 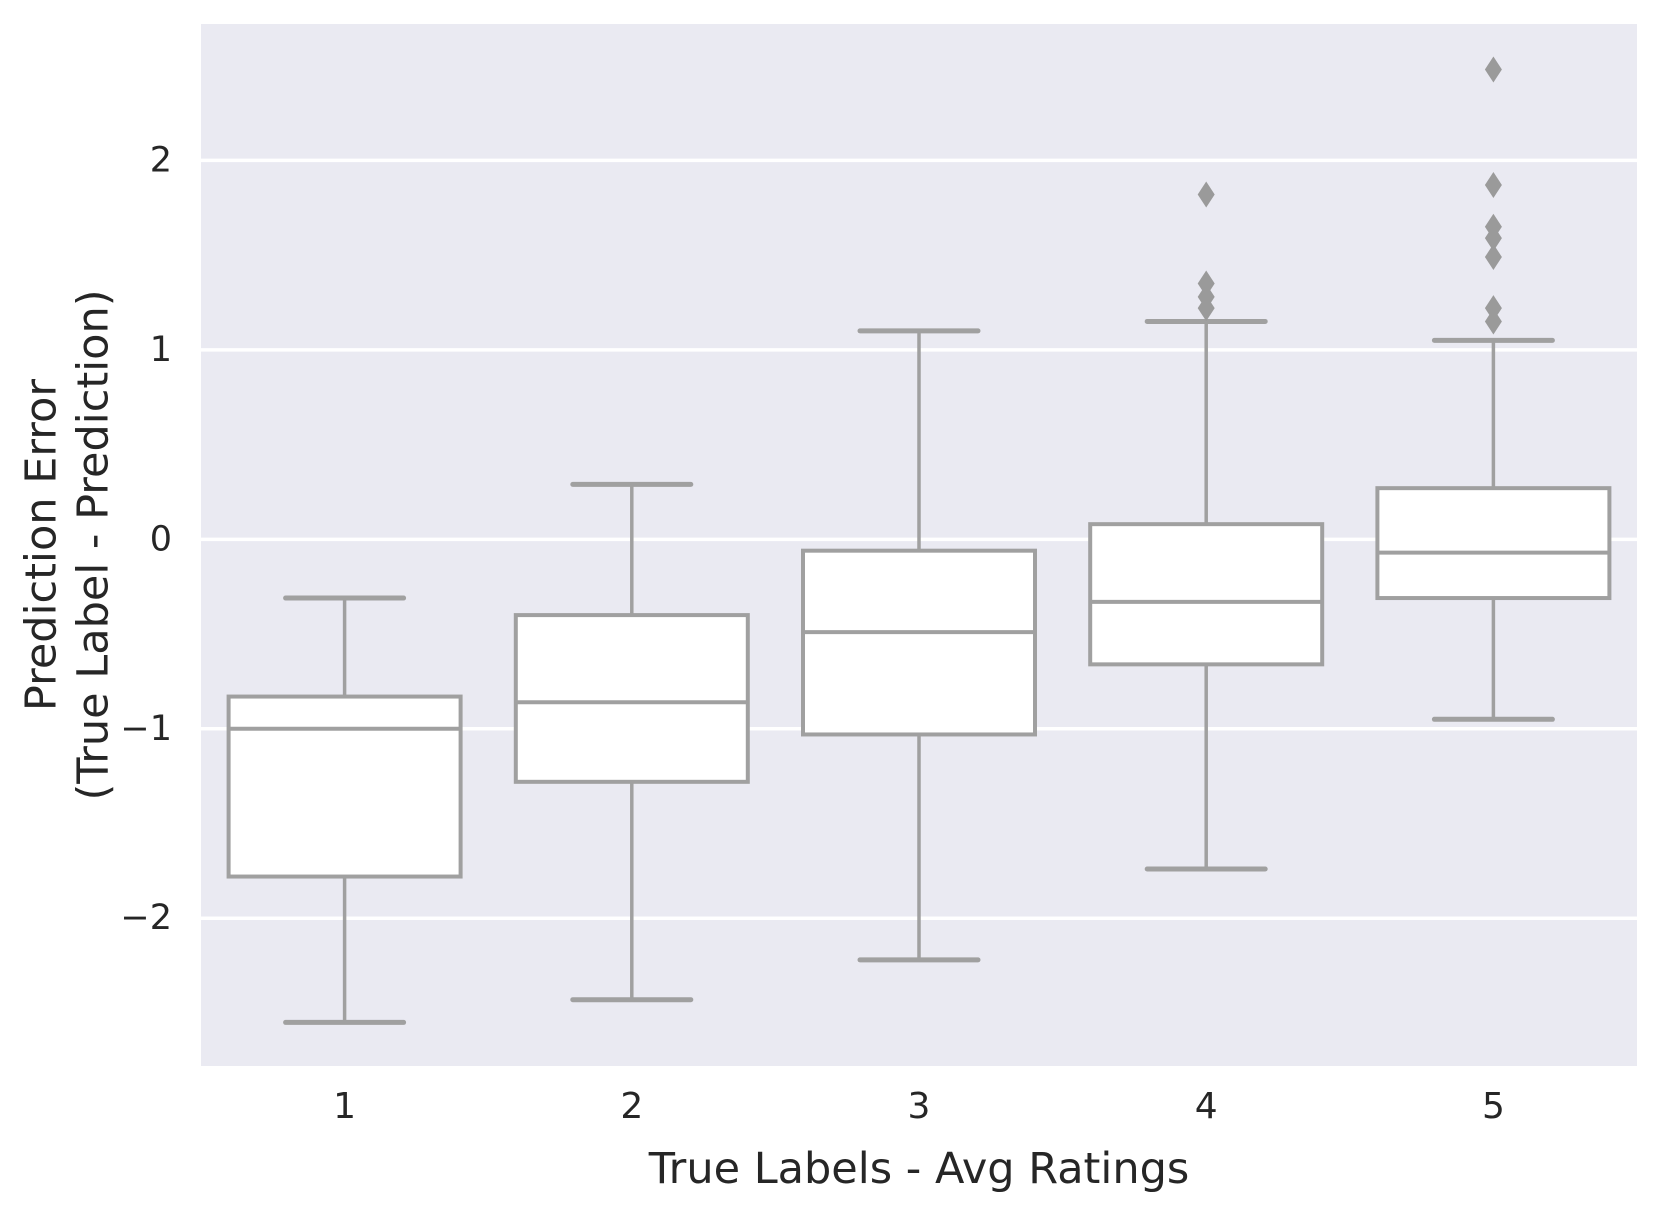 What do you see at coordinates (146, 729) in the screenshot?
I see `y-tick-label: −1` at bounding box center [146, 729].